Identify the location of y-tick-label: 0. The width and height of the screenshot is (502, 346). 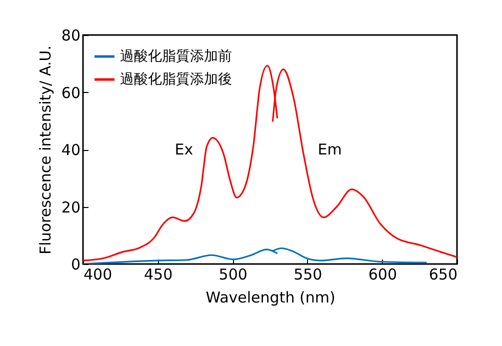
(75, 265).